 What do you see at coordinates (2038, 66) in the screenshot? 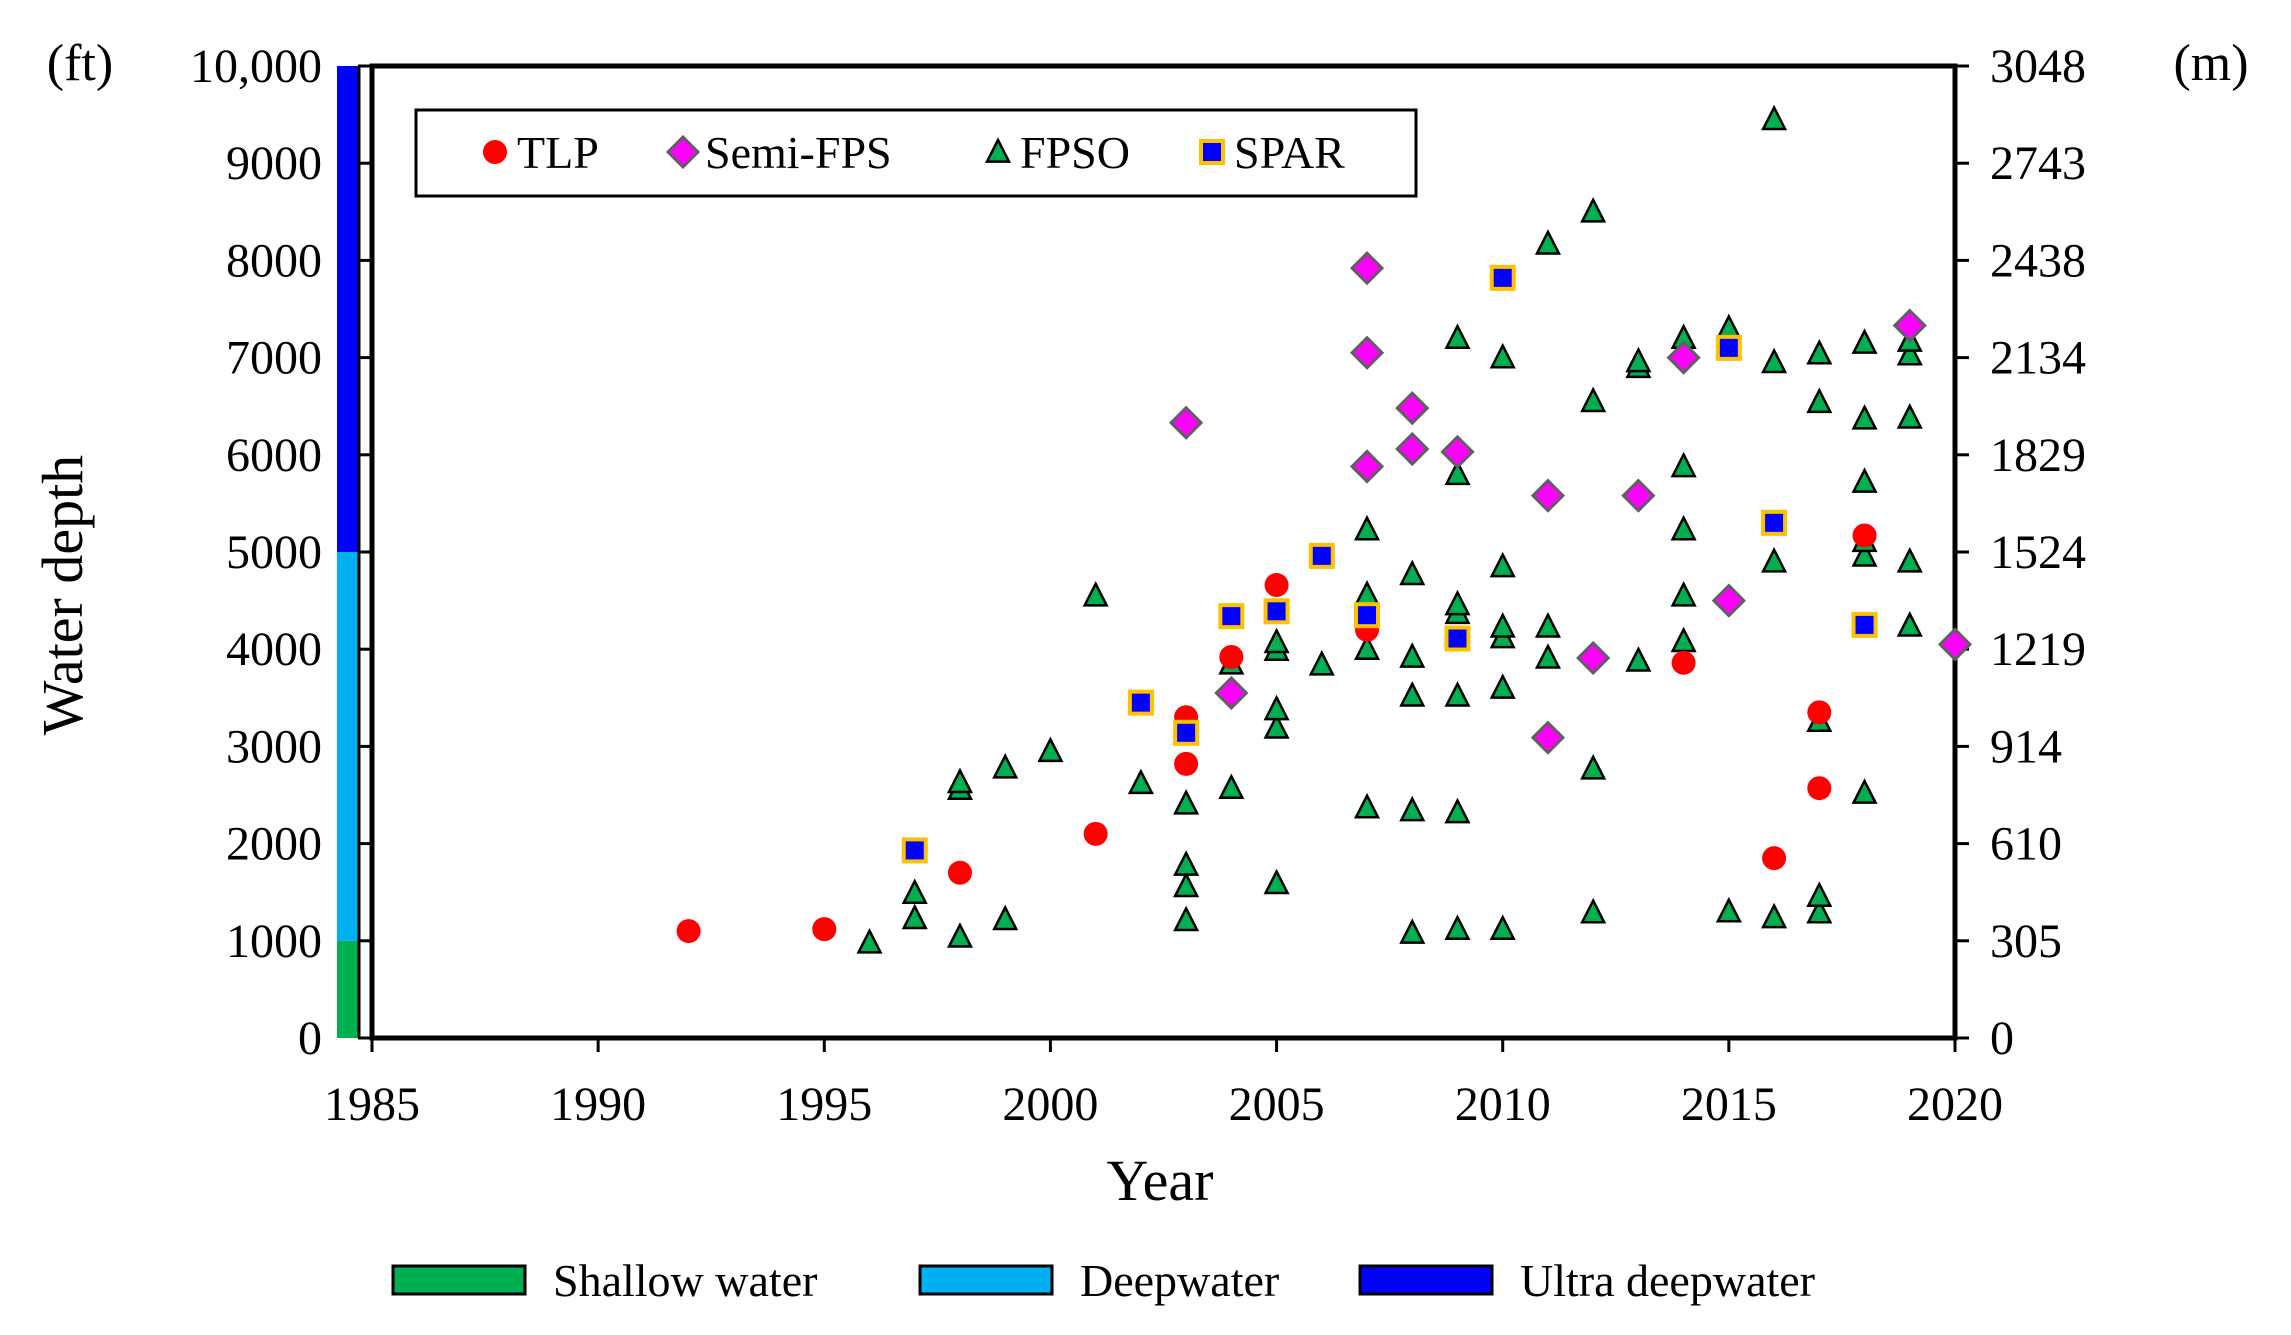
I see `y-tick-label-right: 3048` at bounding box center [2038, 66].